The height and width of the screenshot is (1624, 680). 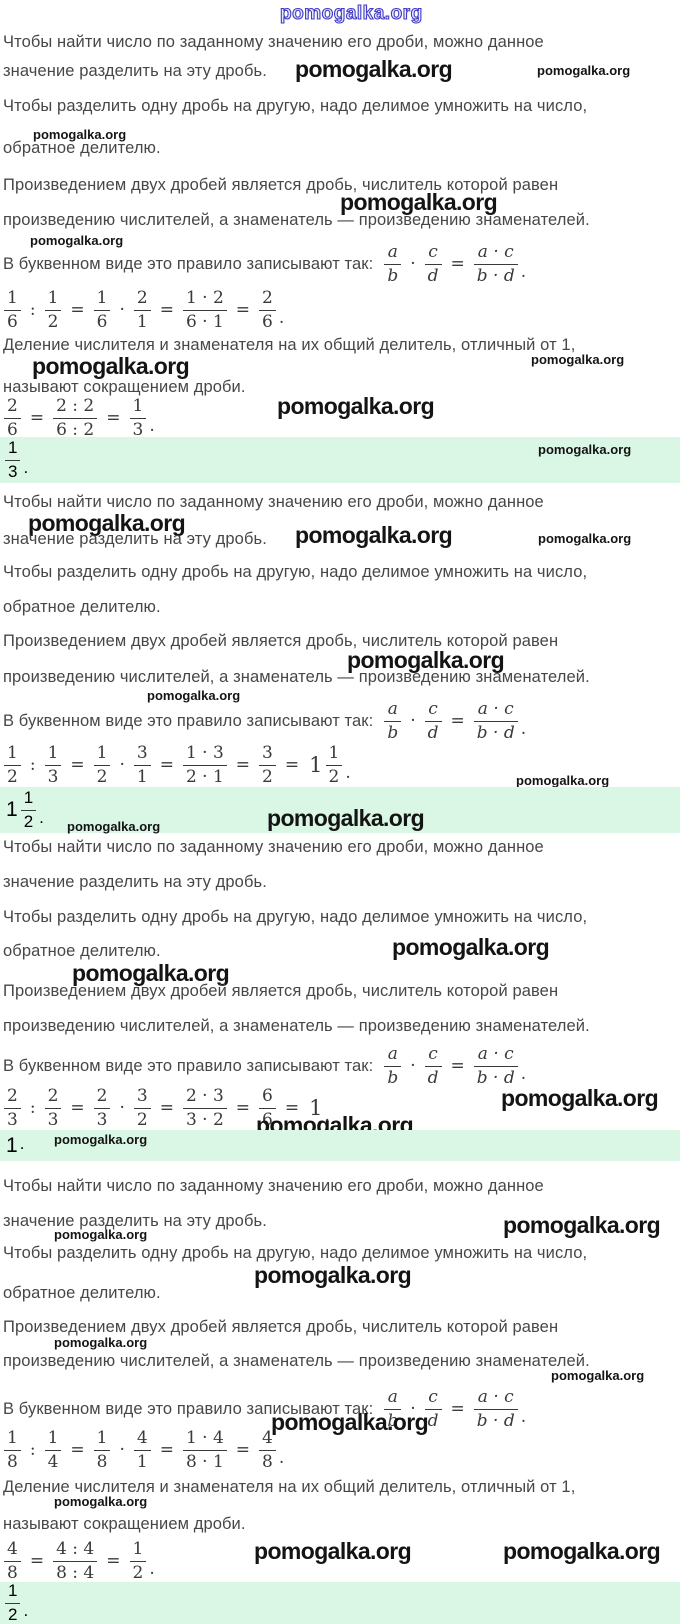 What do you see at coordinates (267, 1097) in the screenshot?
I see `numerator: 6` at bounding box center [267, 1097].